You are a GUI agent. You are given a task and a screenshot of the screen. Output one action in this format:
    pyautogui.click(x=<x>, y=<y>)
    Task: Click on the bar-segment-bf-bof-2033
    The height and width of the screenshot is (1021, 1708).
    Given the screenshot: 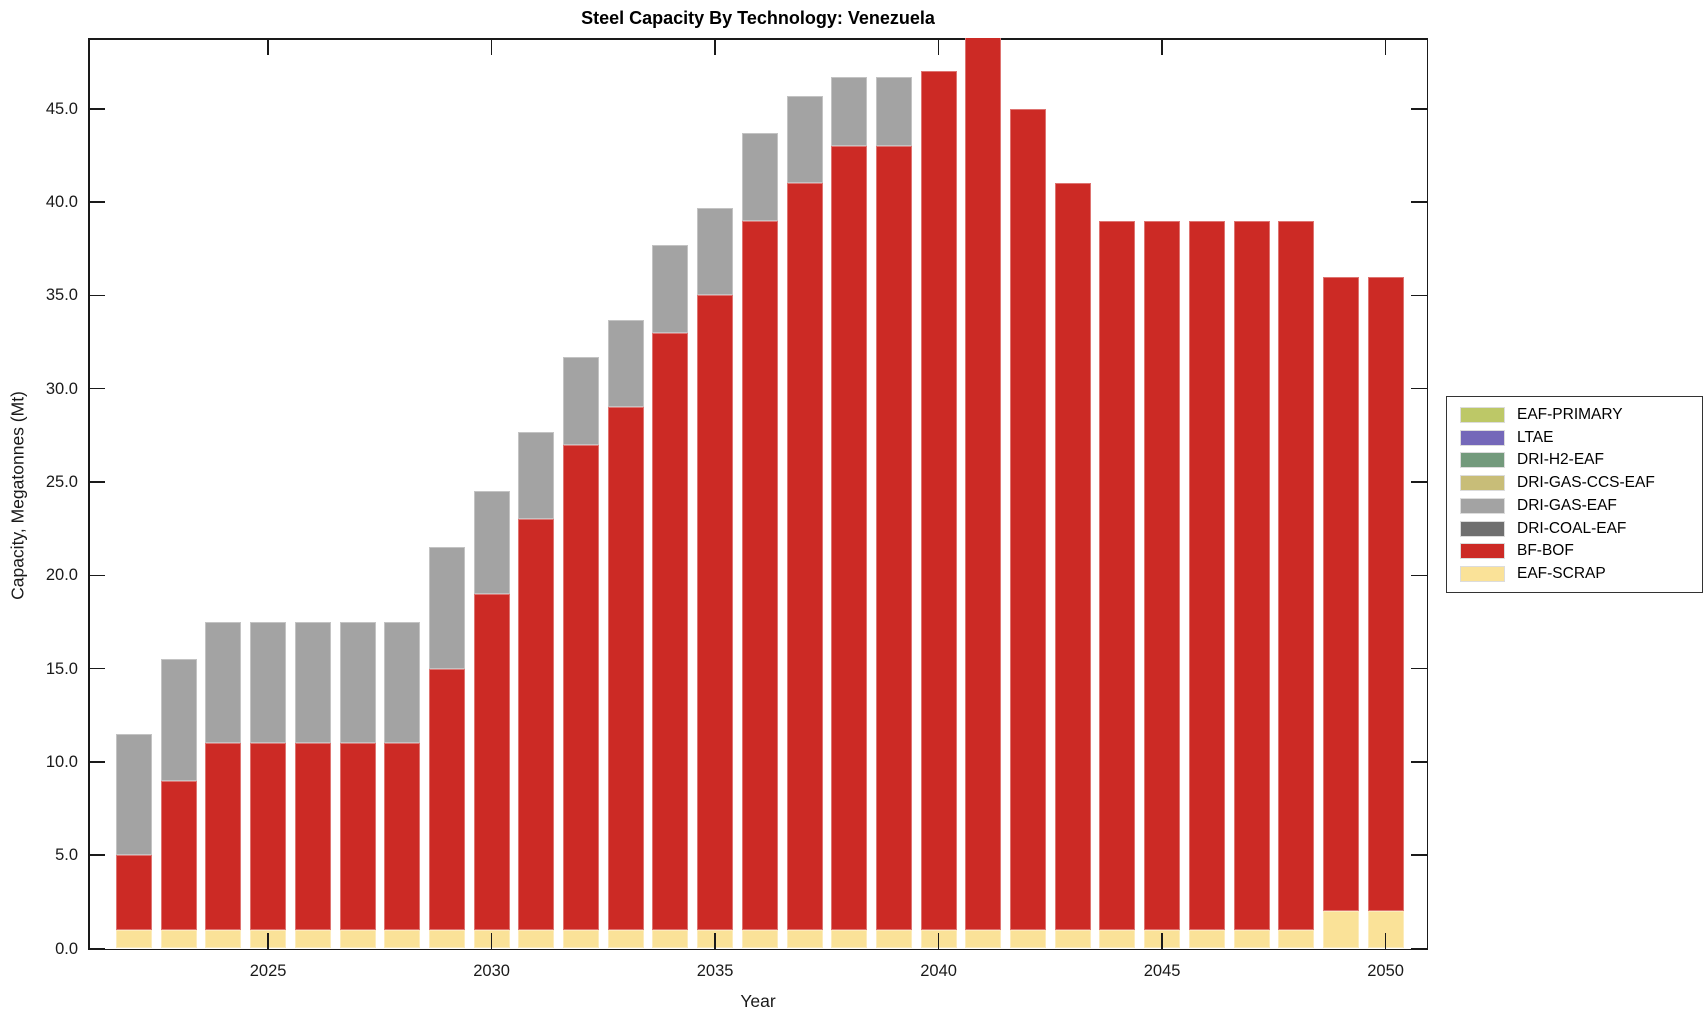 What is the action you would take?
    pyautogui.click(x=625, y=668)
    